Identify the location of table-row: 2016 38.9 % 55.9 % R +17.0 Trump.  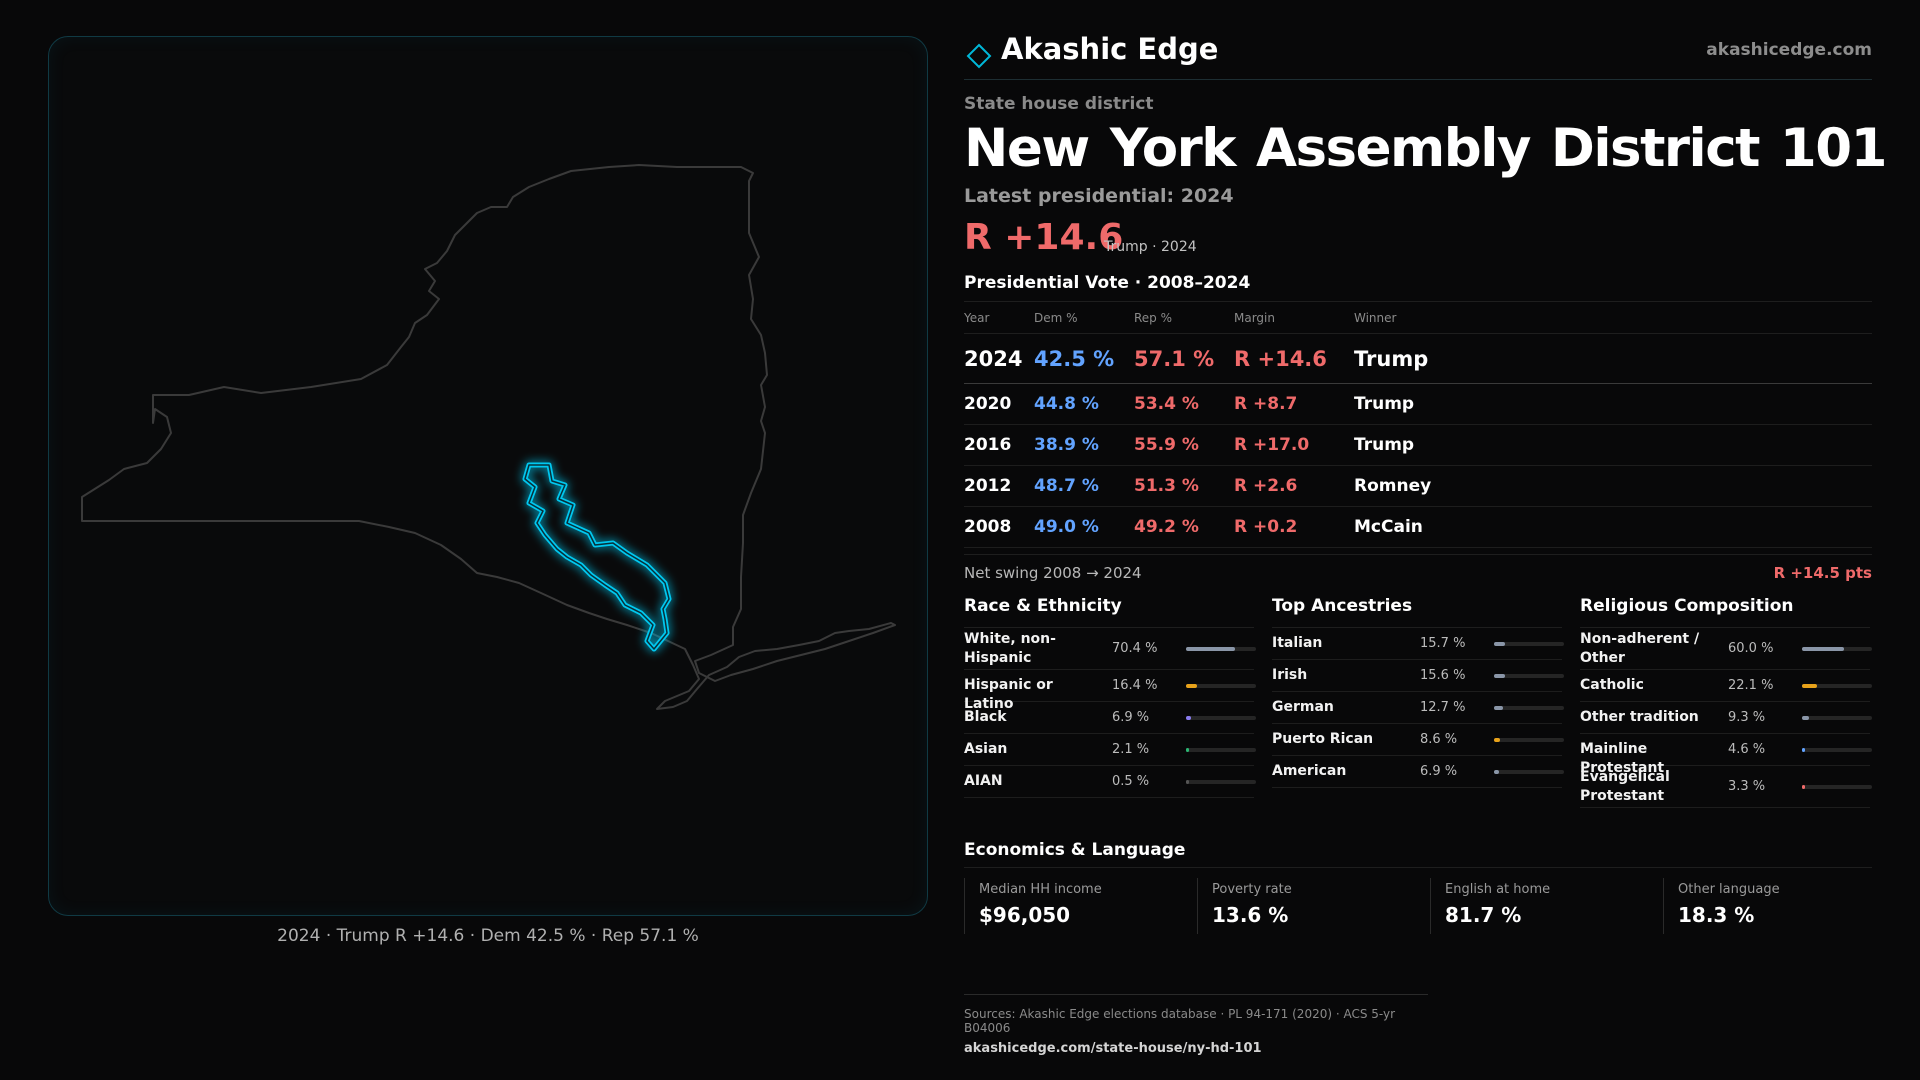
(1418, 445).